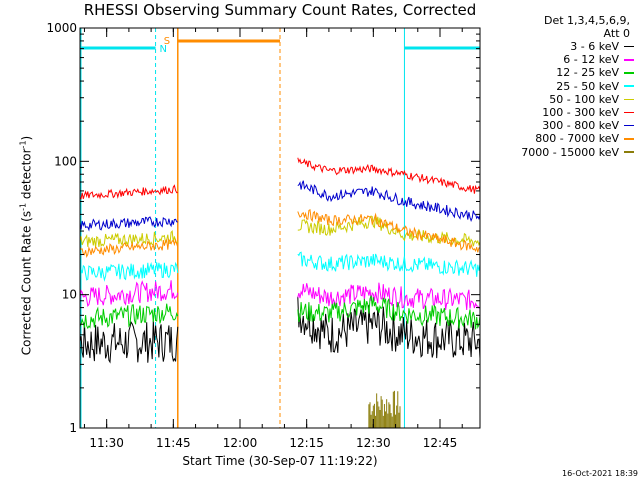  I want to click on legend-entry-label: 6 - 12 keV, so click(591, 60).